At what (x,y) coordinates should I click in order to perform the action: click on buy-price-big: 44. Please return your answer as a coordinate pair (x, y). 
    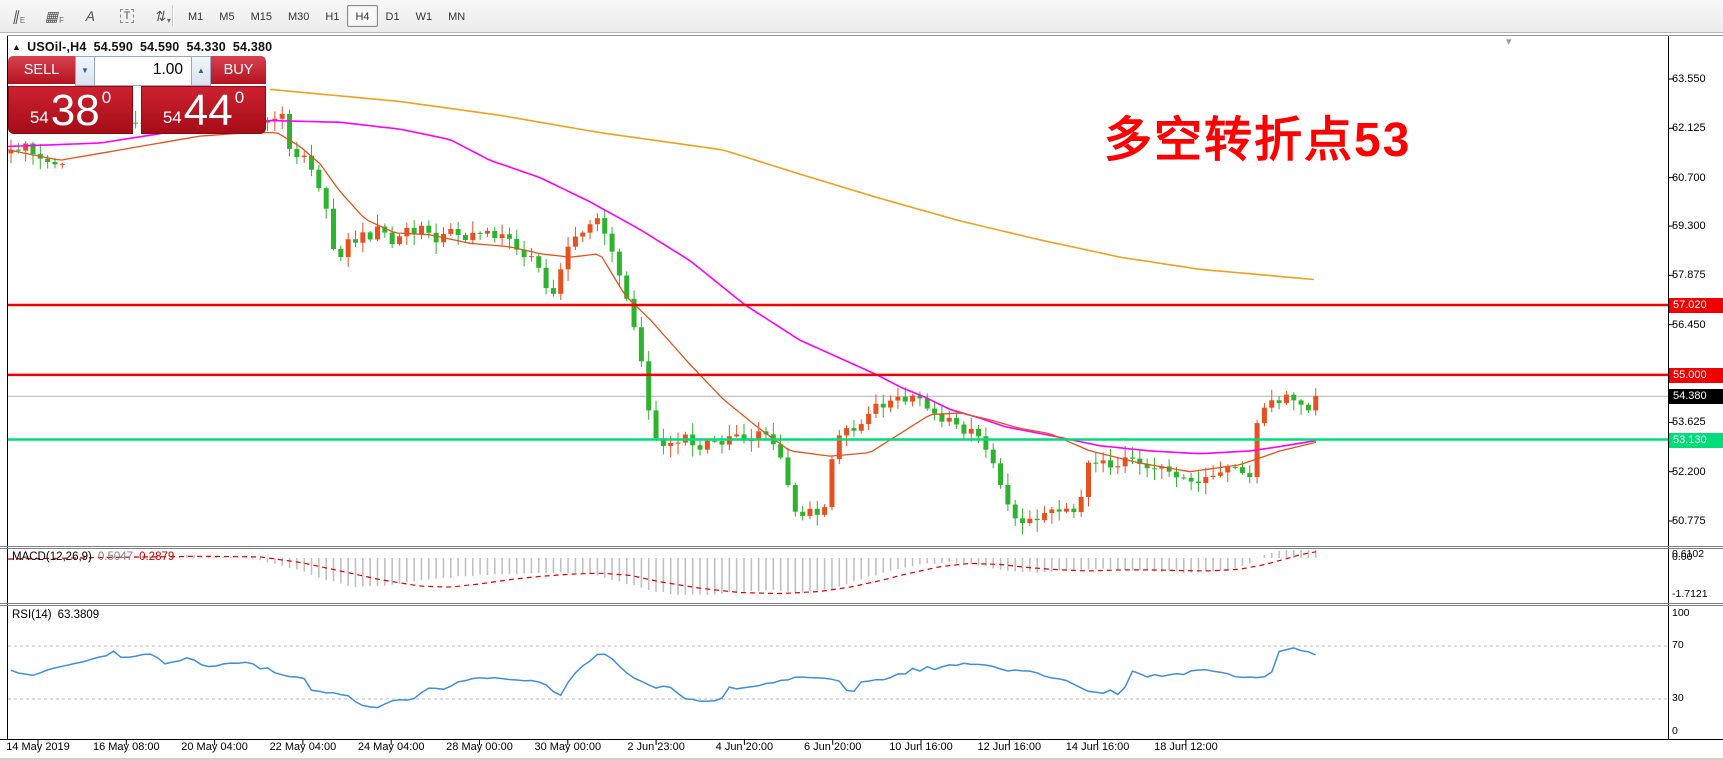
    Looking at the image, I should click on (208, 110).